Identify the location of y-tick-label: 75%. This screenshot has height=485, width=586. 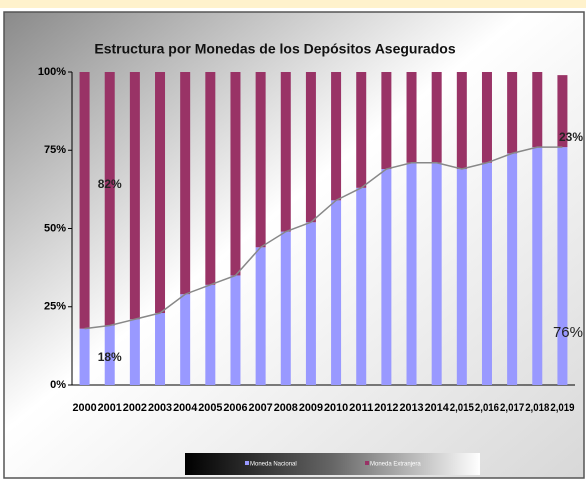
(55, 150).